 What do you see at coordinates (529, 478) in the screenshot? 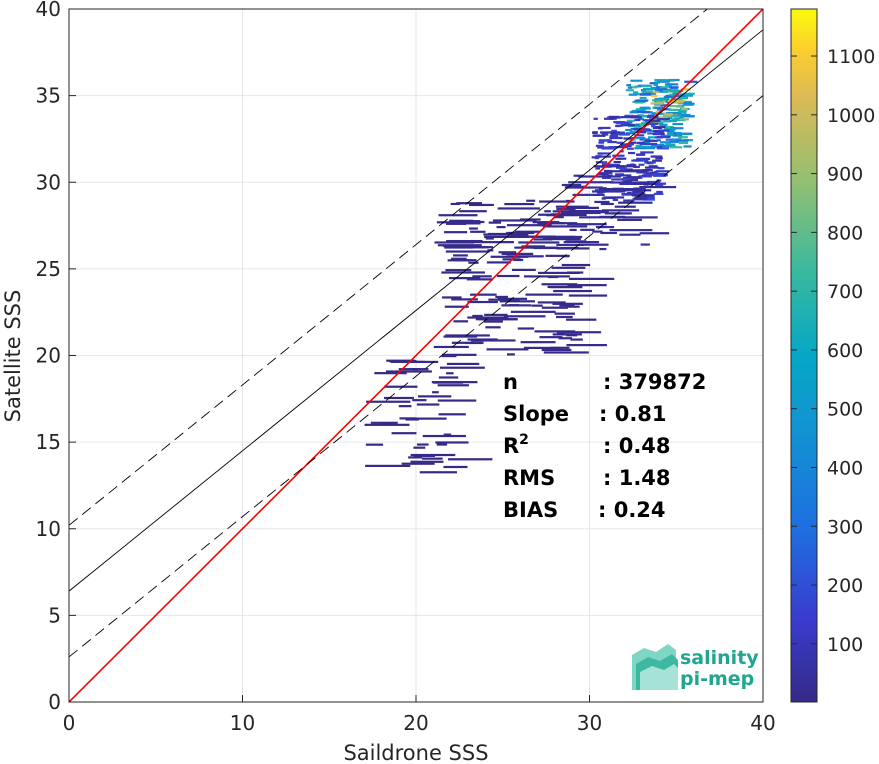
I see `stat-label: RMS` at bounding box center [529, 478].